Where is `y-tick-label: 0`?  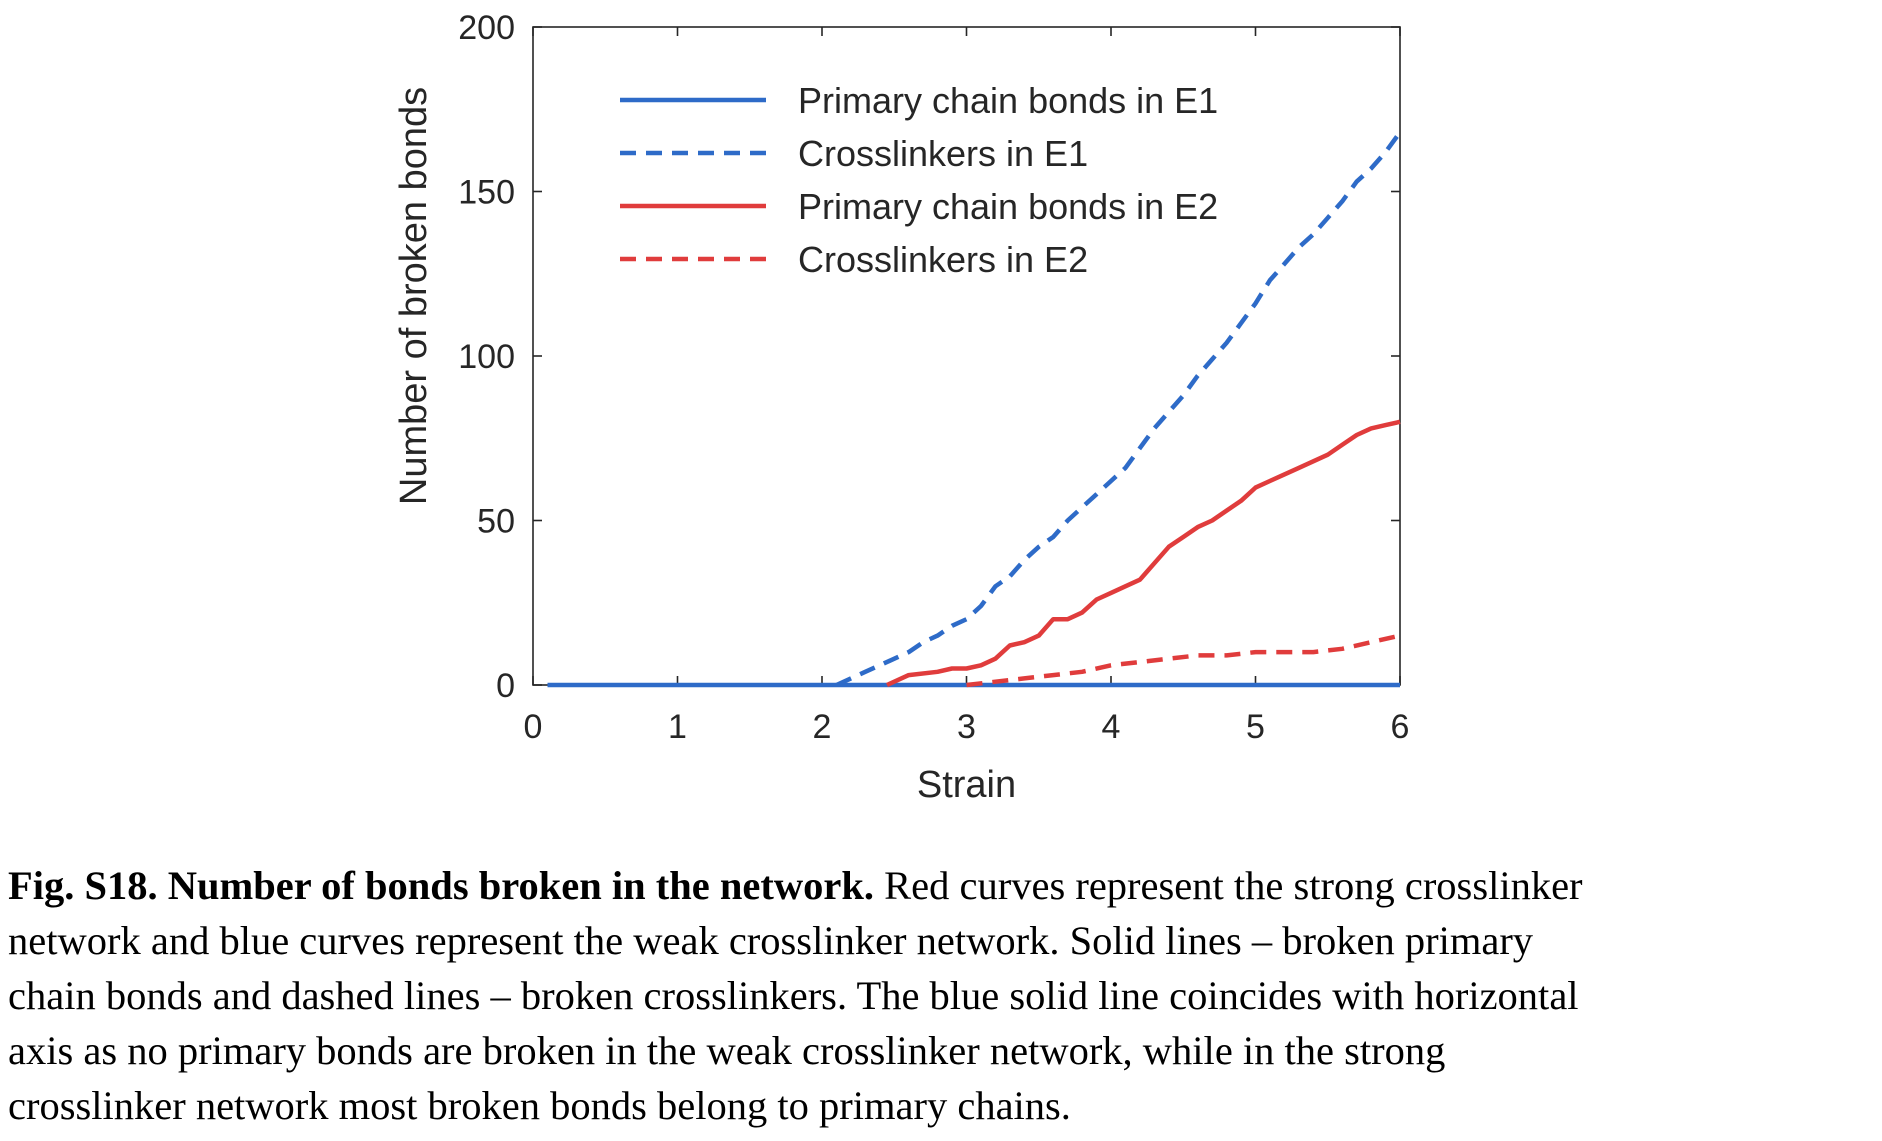 y-tick-label: 0 is located at coordinates (505, 686).